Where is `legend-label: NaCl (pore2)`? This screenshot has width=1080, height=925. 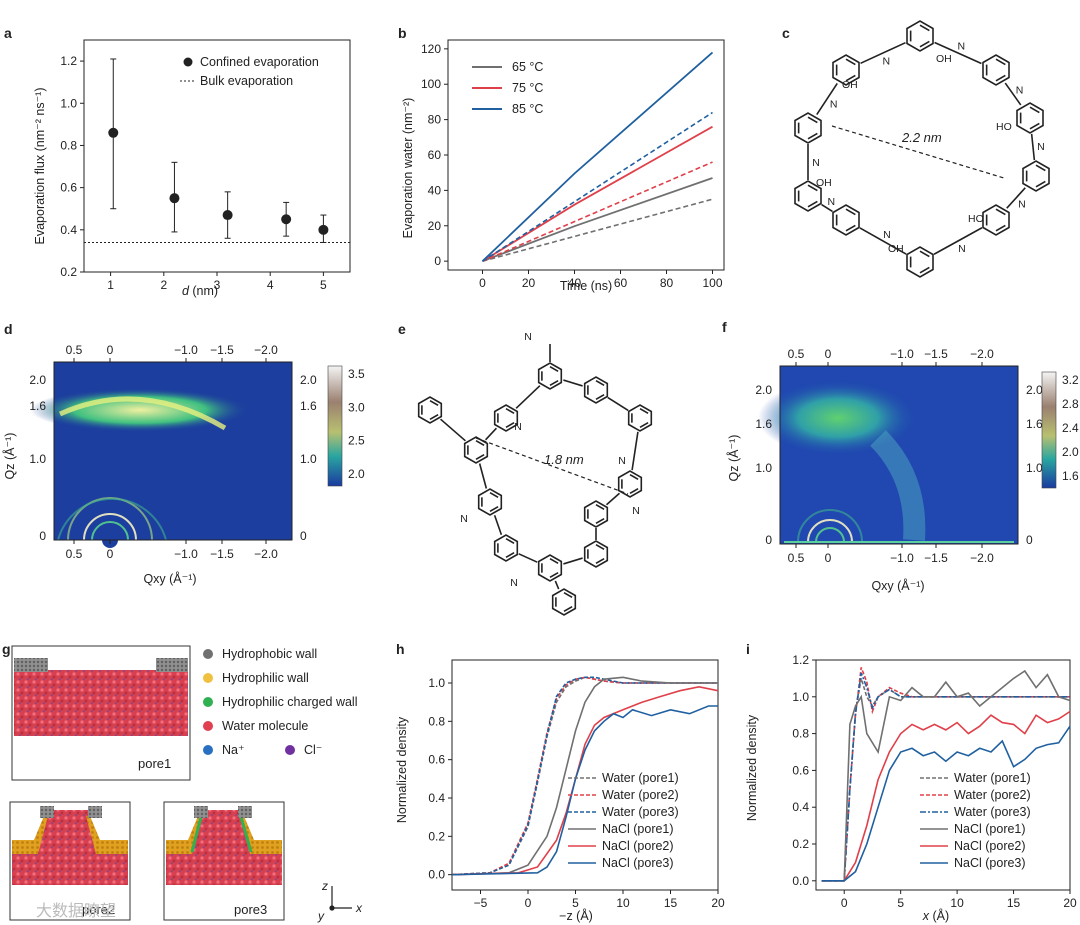
legend-label: NaCl (pore2) is located at coordinates (638, 846).